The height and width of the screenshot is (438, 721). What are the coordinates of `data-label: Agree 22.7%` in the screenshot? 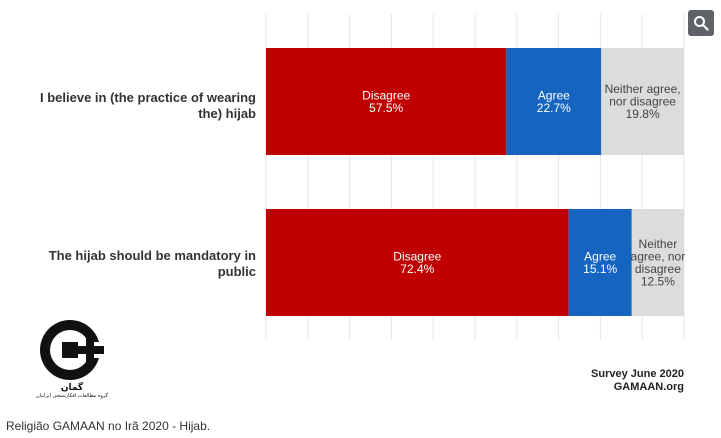 It's located at (554, 101).